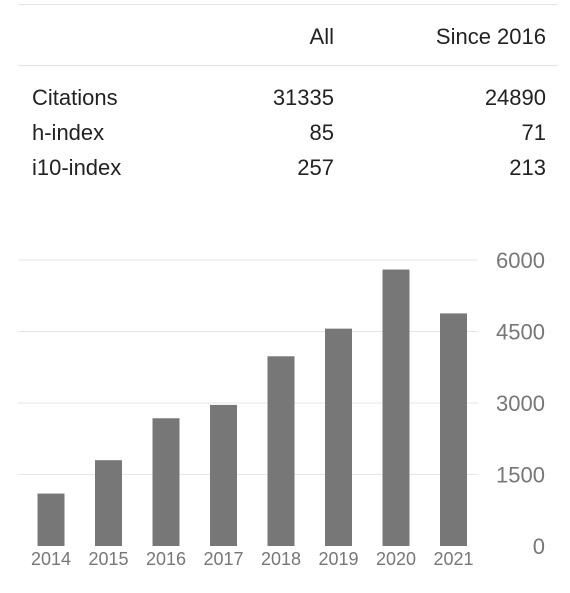 The width and height of the screenshot is (570, 593). Describe the element at coordinates (490, 36) in the screenshot. I see `column-header-since-2016: Since 2016` at that location.